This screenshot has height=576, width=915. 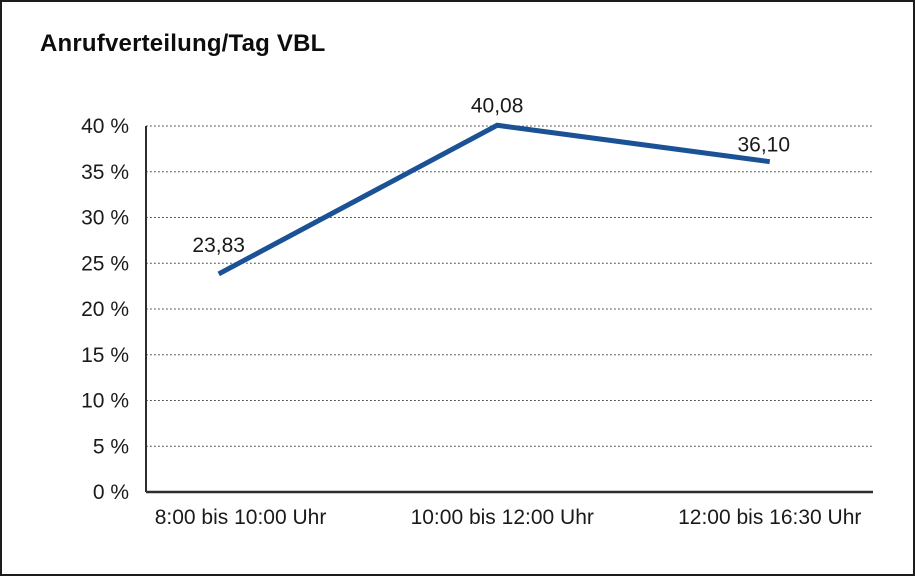 What do you see at coordinates (105, 126) in the screenshot?
I see `y-tick-label: 40 %` at bounding box center [105, 126].